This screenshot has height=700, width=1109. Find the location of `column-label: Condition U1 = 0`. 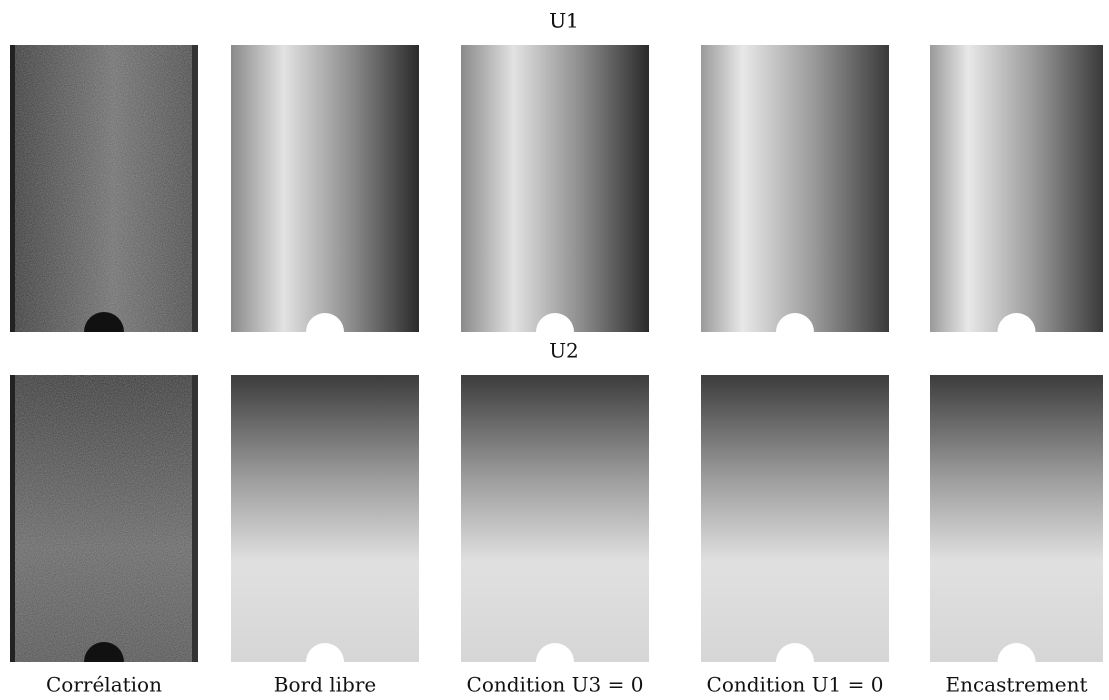

column-label: Condition U1 = 0 is located at coordinates (795, 685).